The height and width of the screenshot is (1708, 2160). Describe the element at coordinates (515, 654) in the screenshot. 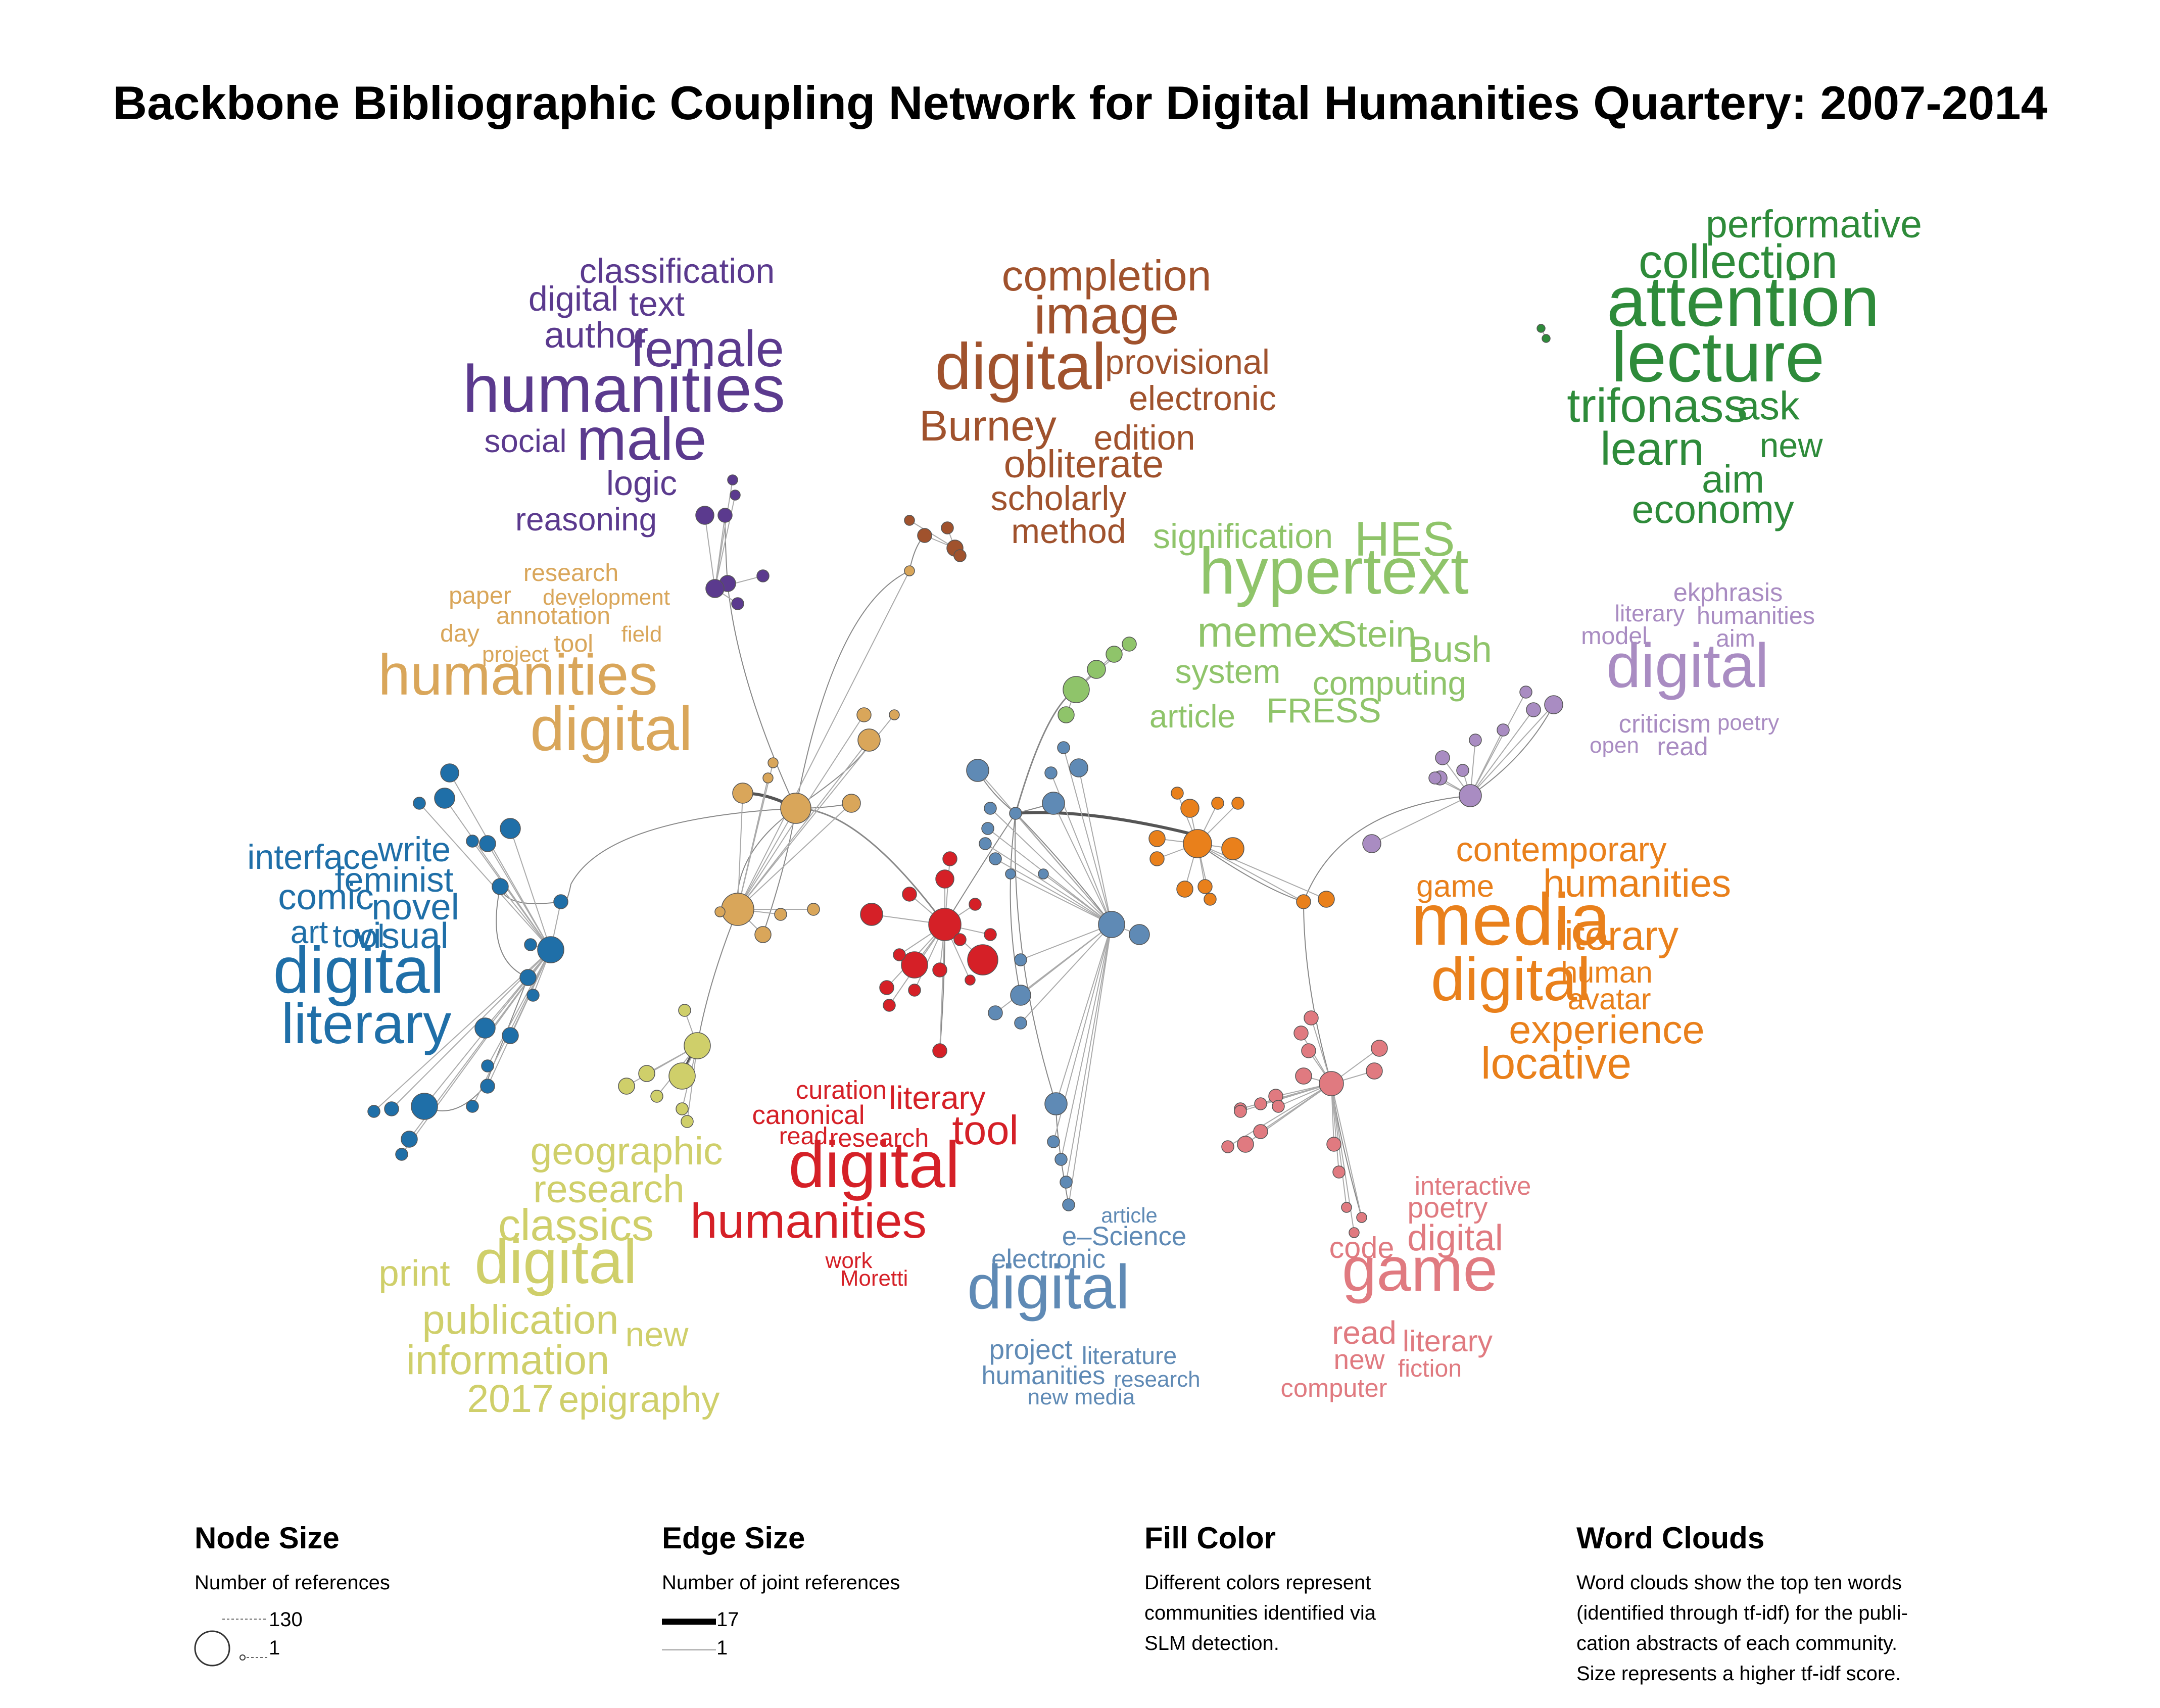

I see `cloud-word-tan: project` at that location.